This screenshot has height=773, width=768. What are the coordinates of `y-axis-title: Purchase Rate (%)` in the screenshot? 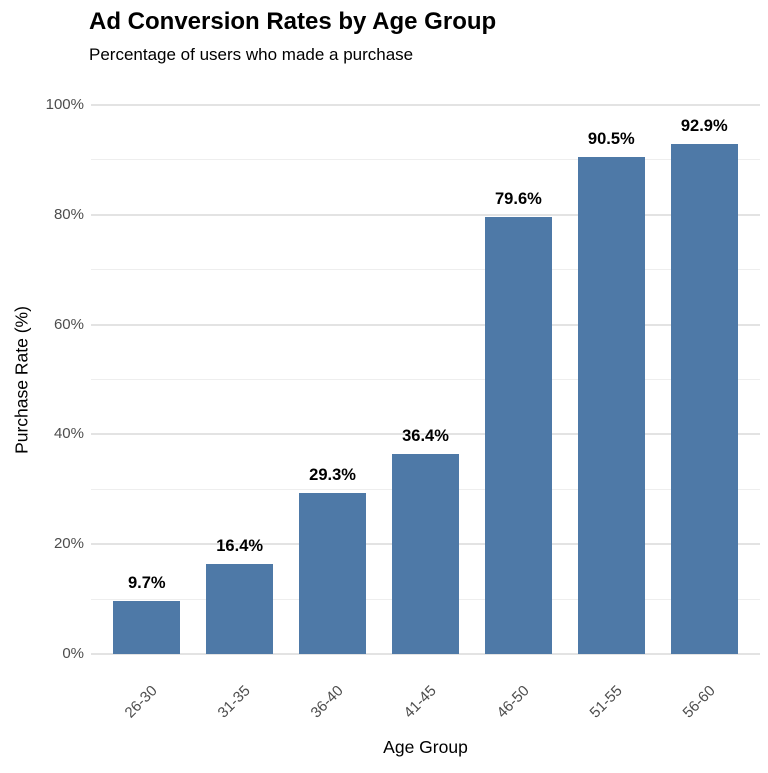 It's located at (21, 379).